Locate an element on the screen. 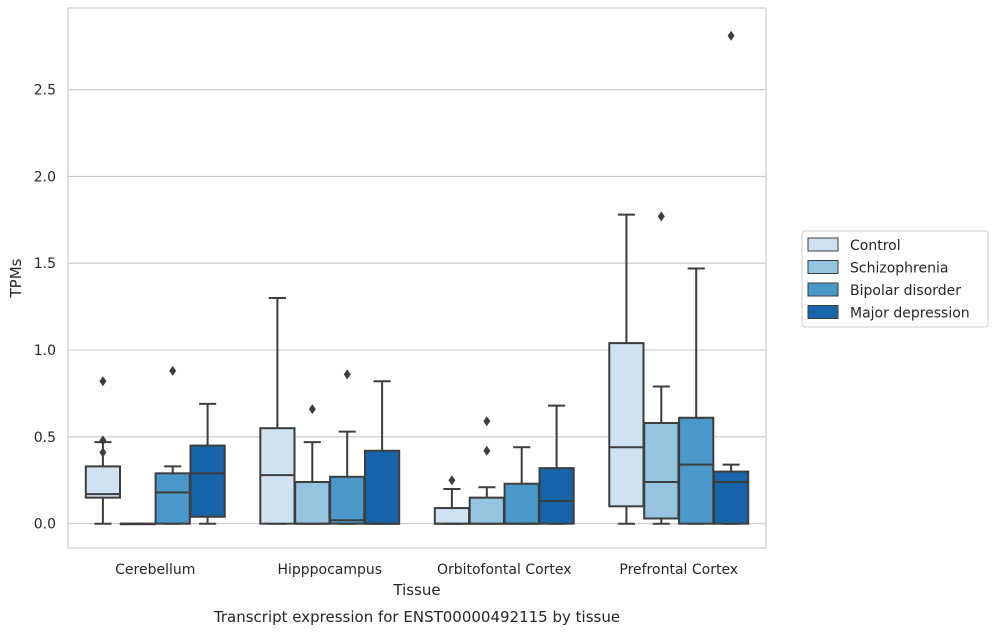  legend-frame is located at coordinates (895, 279).